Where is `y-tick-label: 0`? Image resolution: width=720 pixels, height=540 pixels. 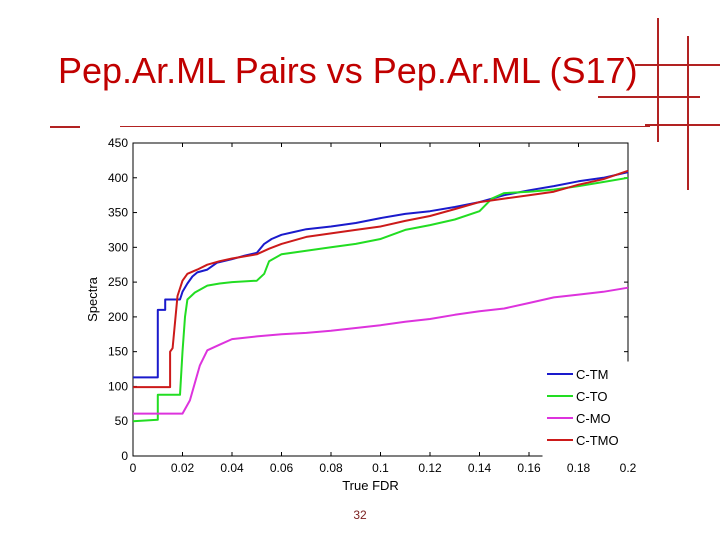
y-tick-label: 0 is located at coordinates (124, 456).